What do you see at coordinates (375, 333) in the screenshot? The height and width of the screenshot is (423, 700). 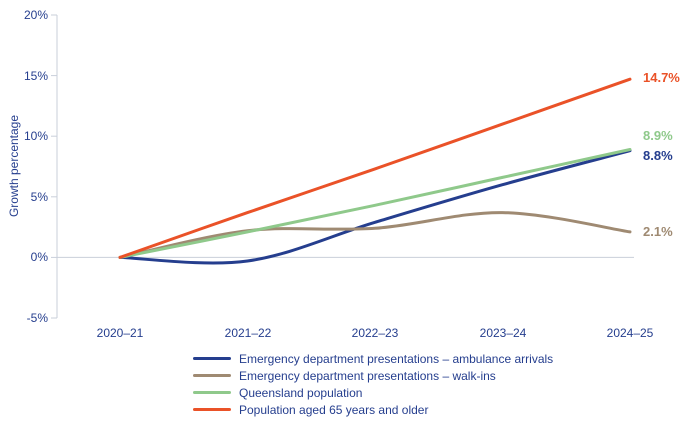 I see `x-tick-label: 2022–23` at bounding box center [375, 333].